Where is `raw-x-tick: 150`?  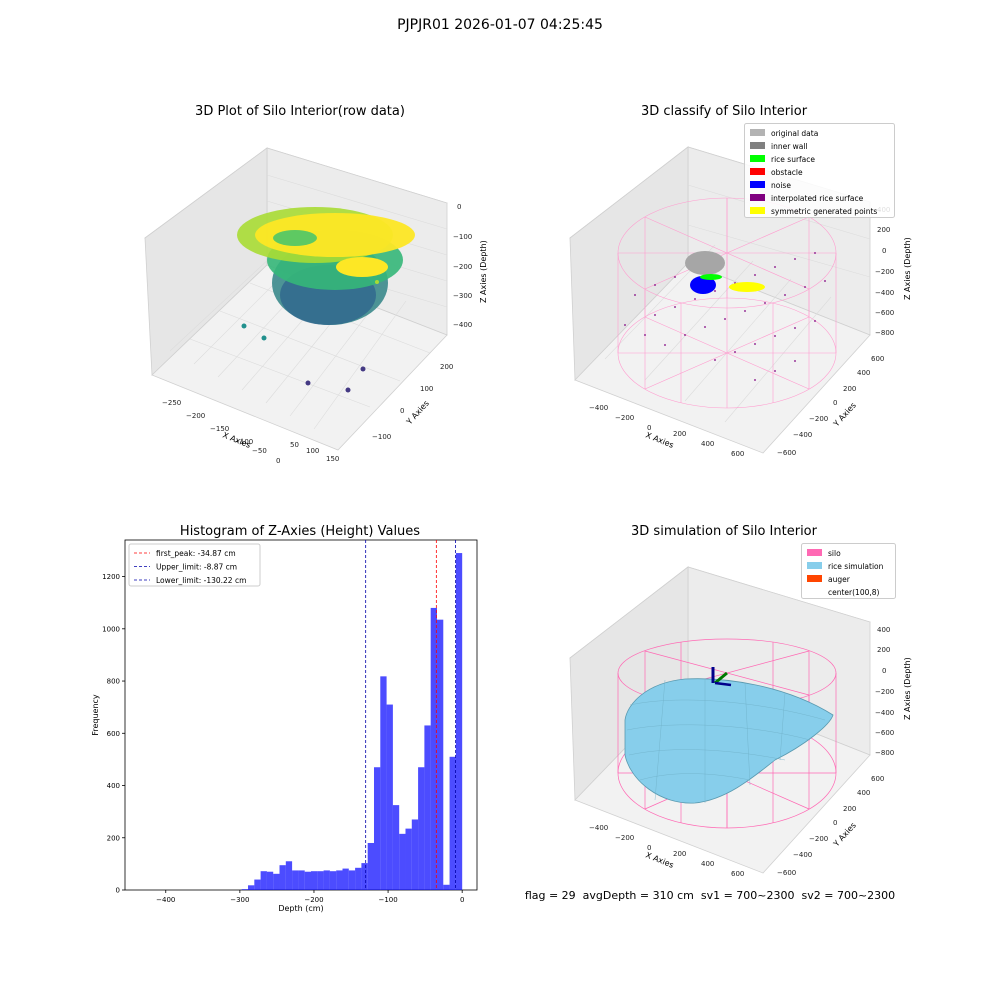 raw-x-tick: 150 is located at coordinates (332, 459).